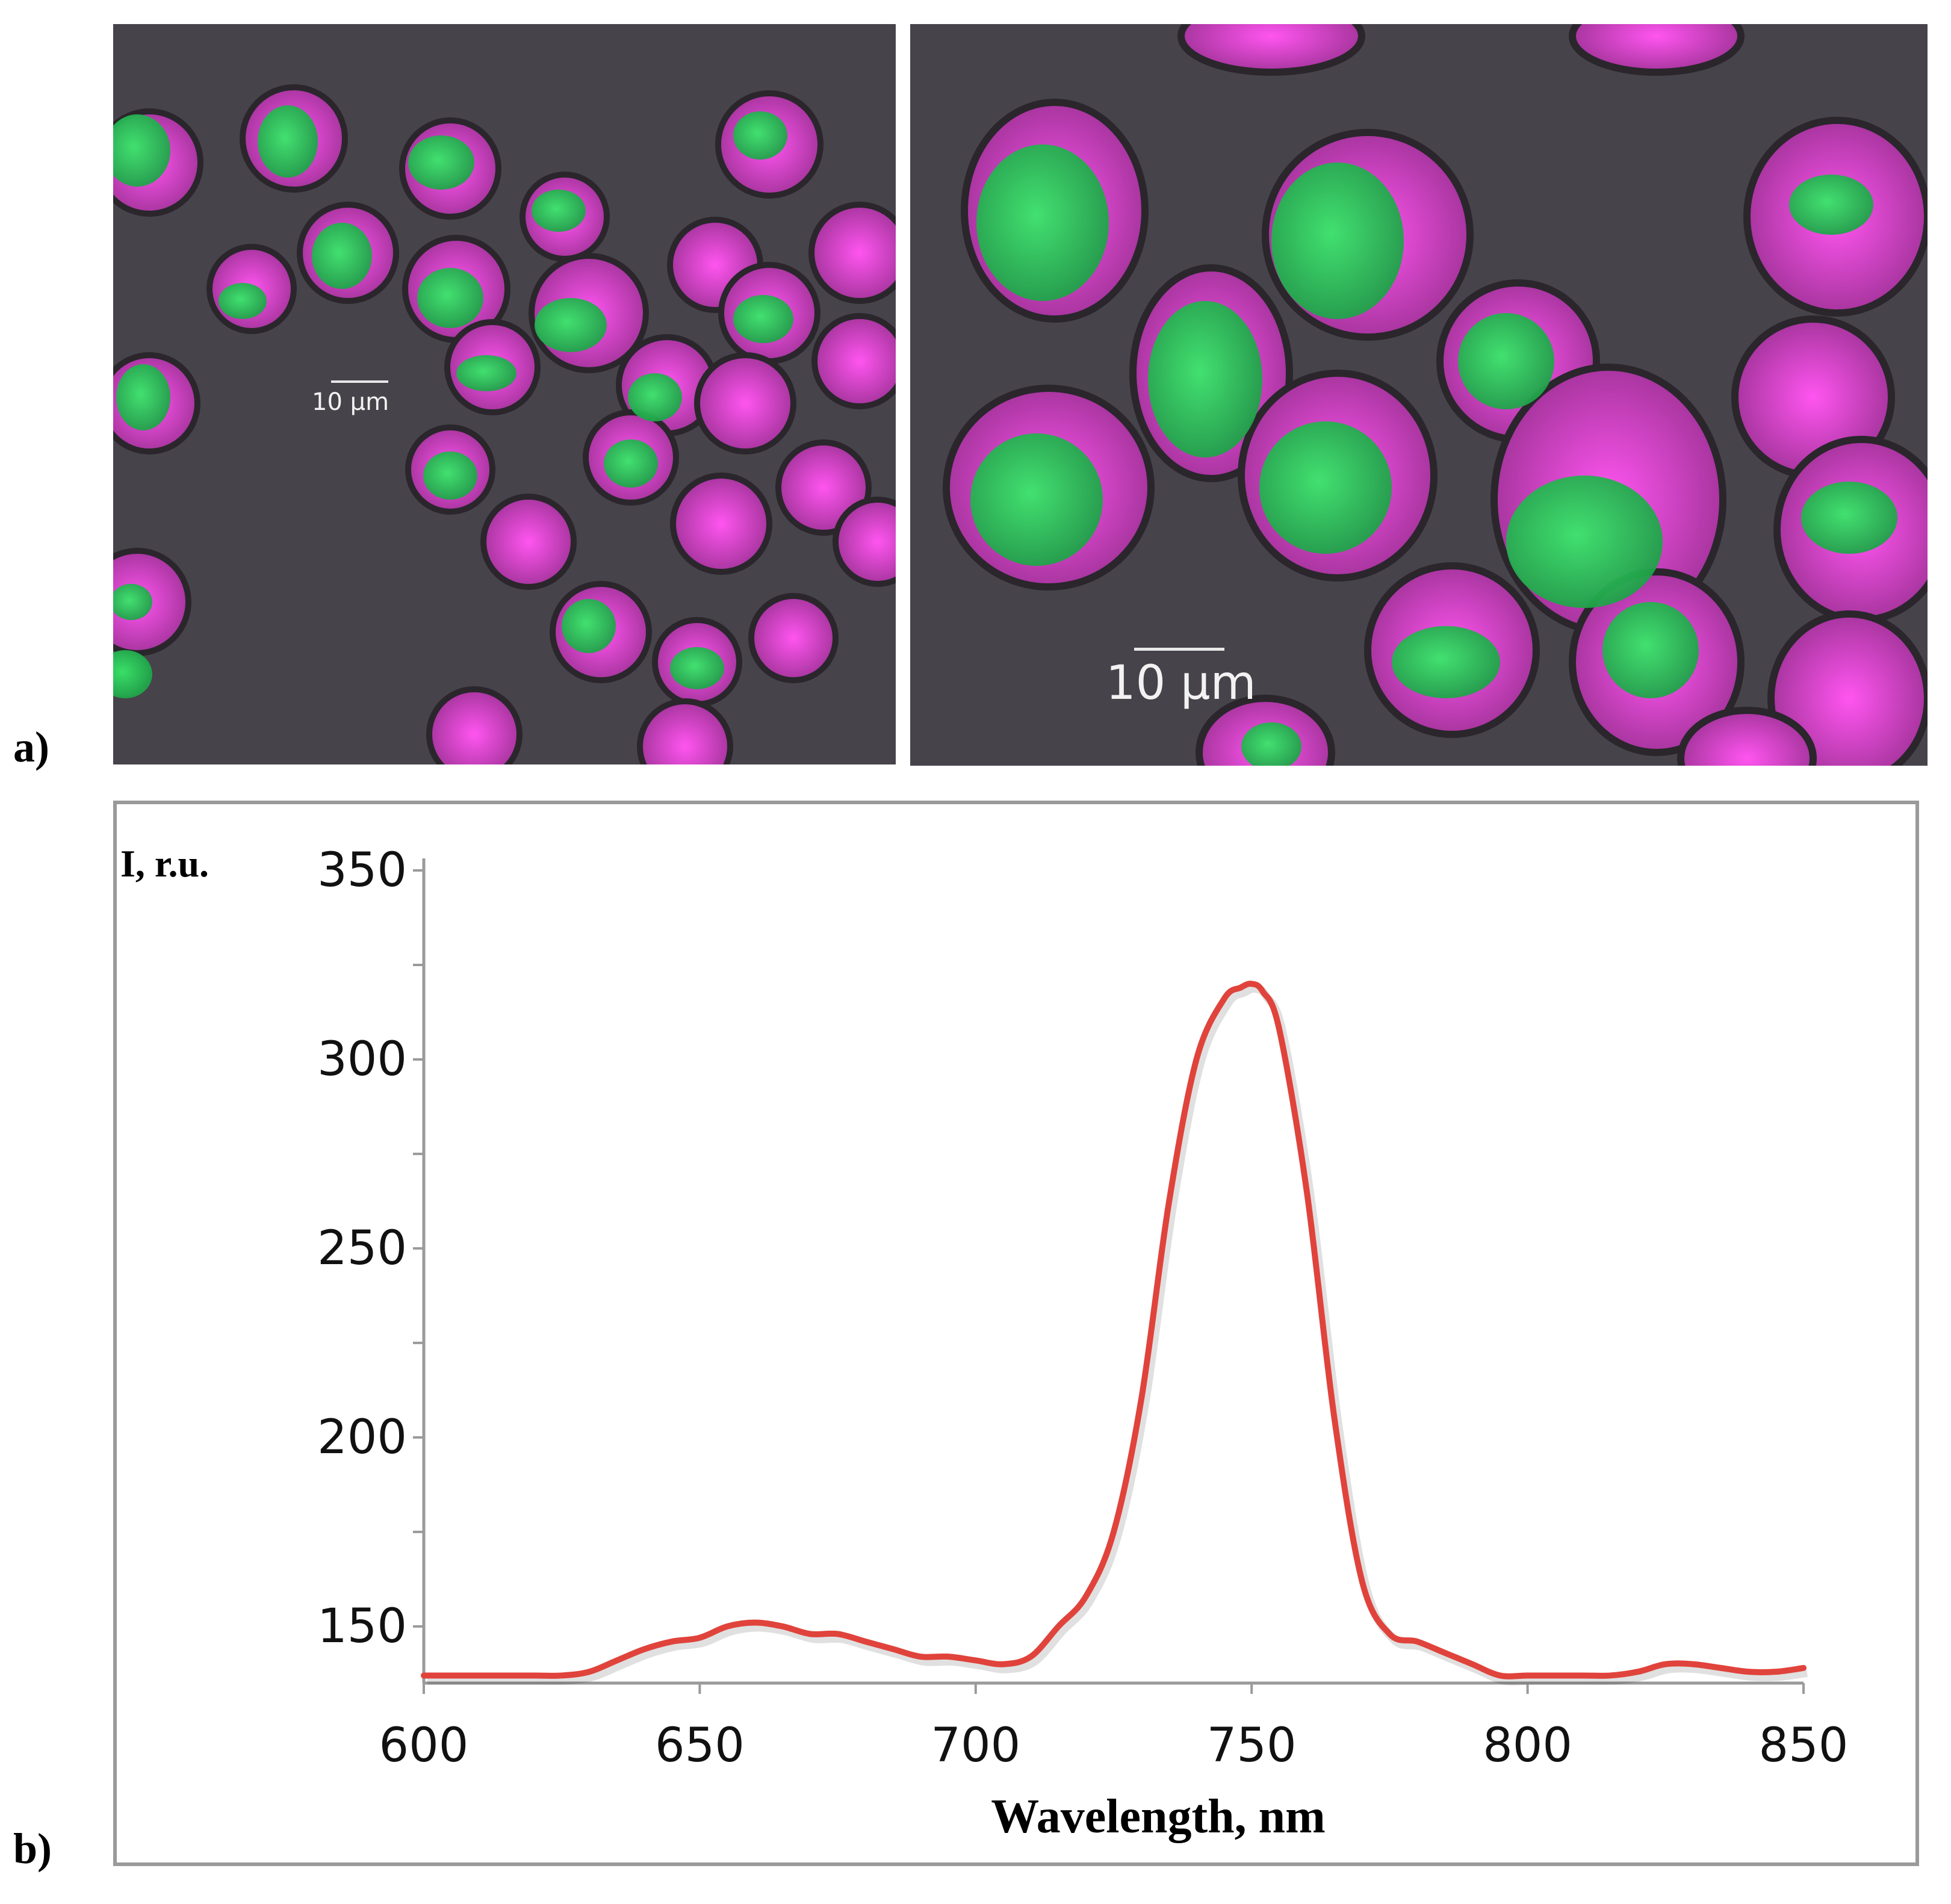  Describe the element at coordinates (359, 382) in the screenshot. I see `scale-bar-left` at that location.